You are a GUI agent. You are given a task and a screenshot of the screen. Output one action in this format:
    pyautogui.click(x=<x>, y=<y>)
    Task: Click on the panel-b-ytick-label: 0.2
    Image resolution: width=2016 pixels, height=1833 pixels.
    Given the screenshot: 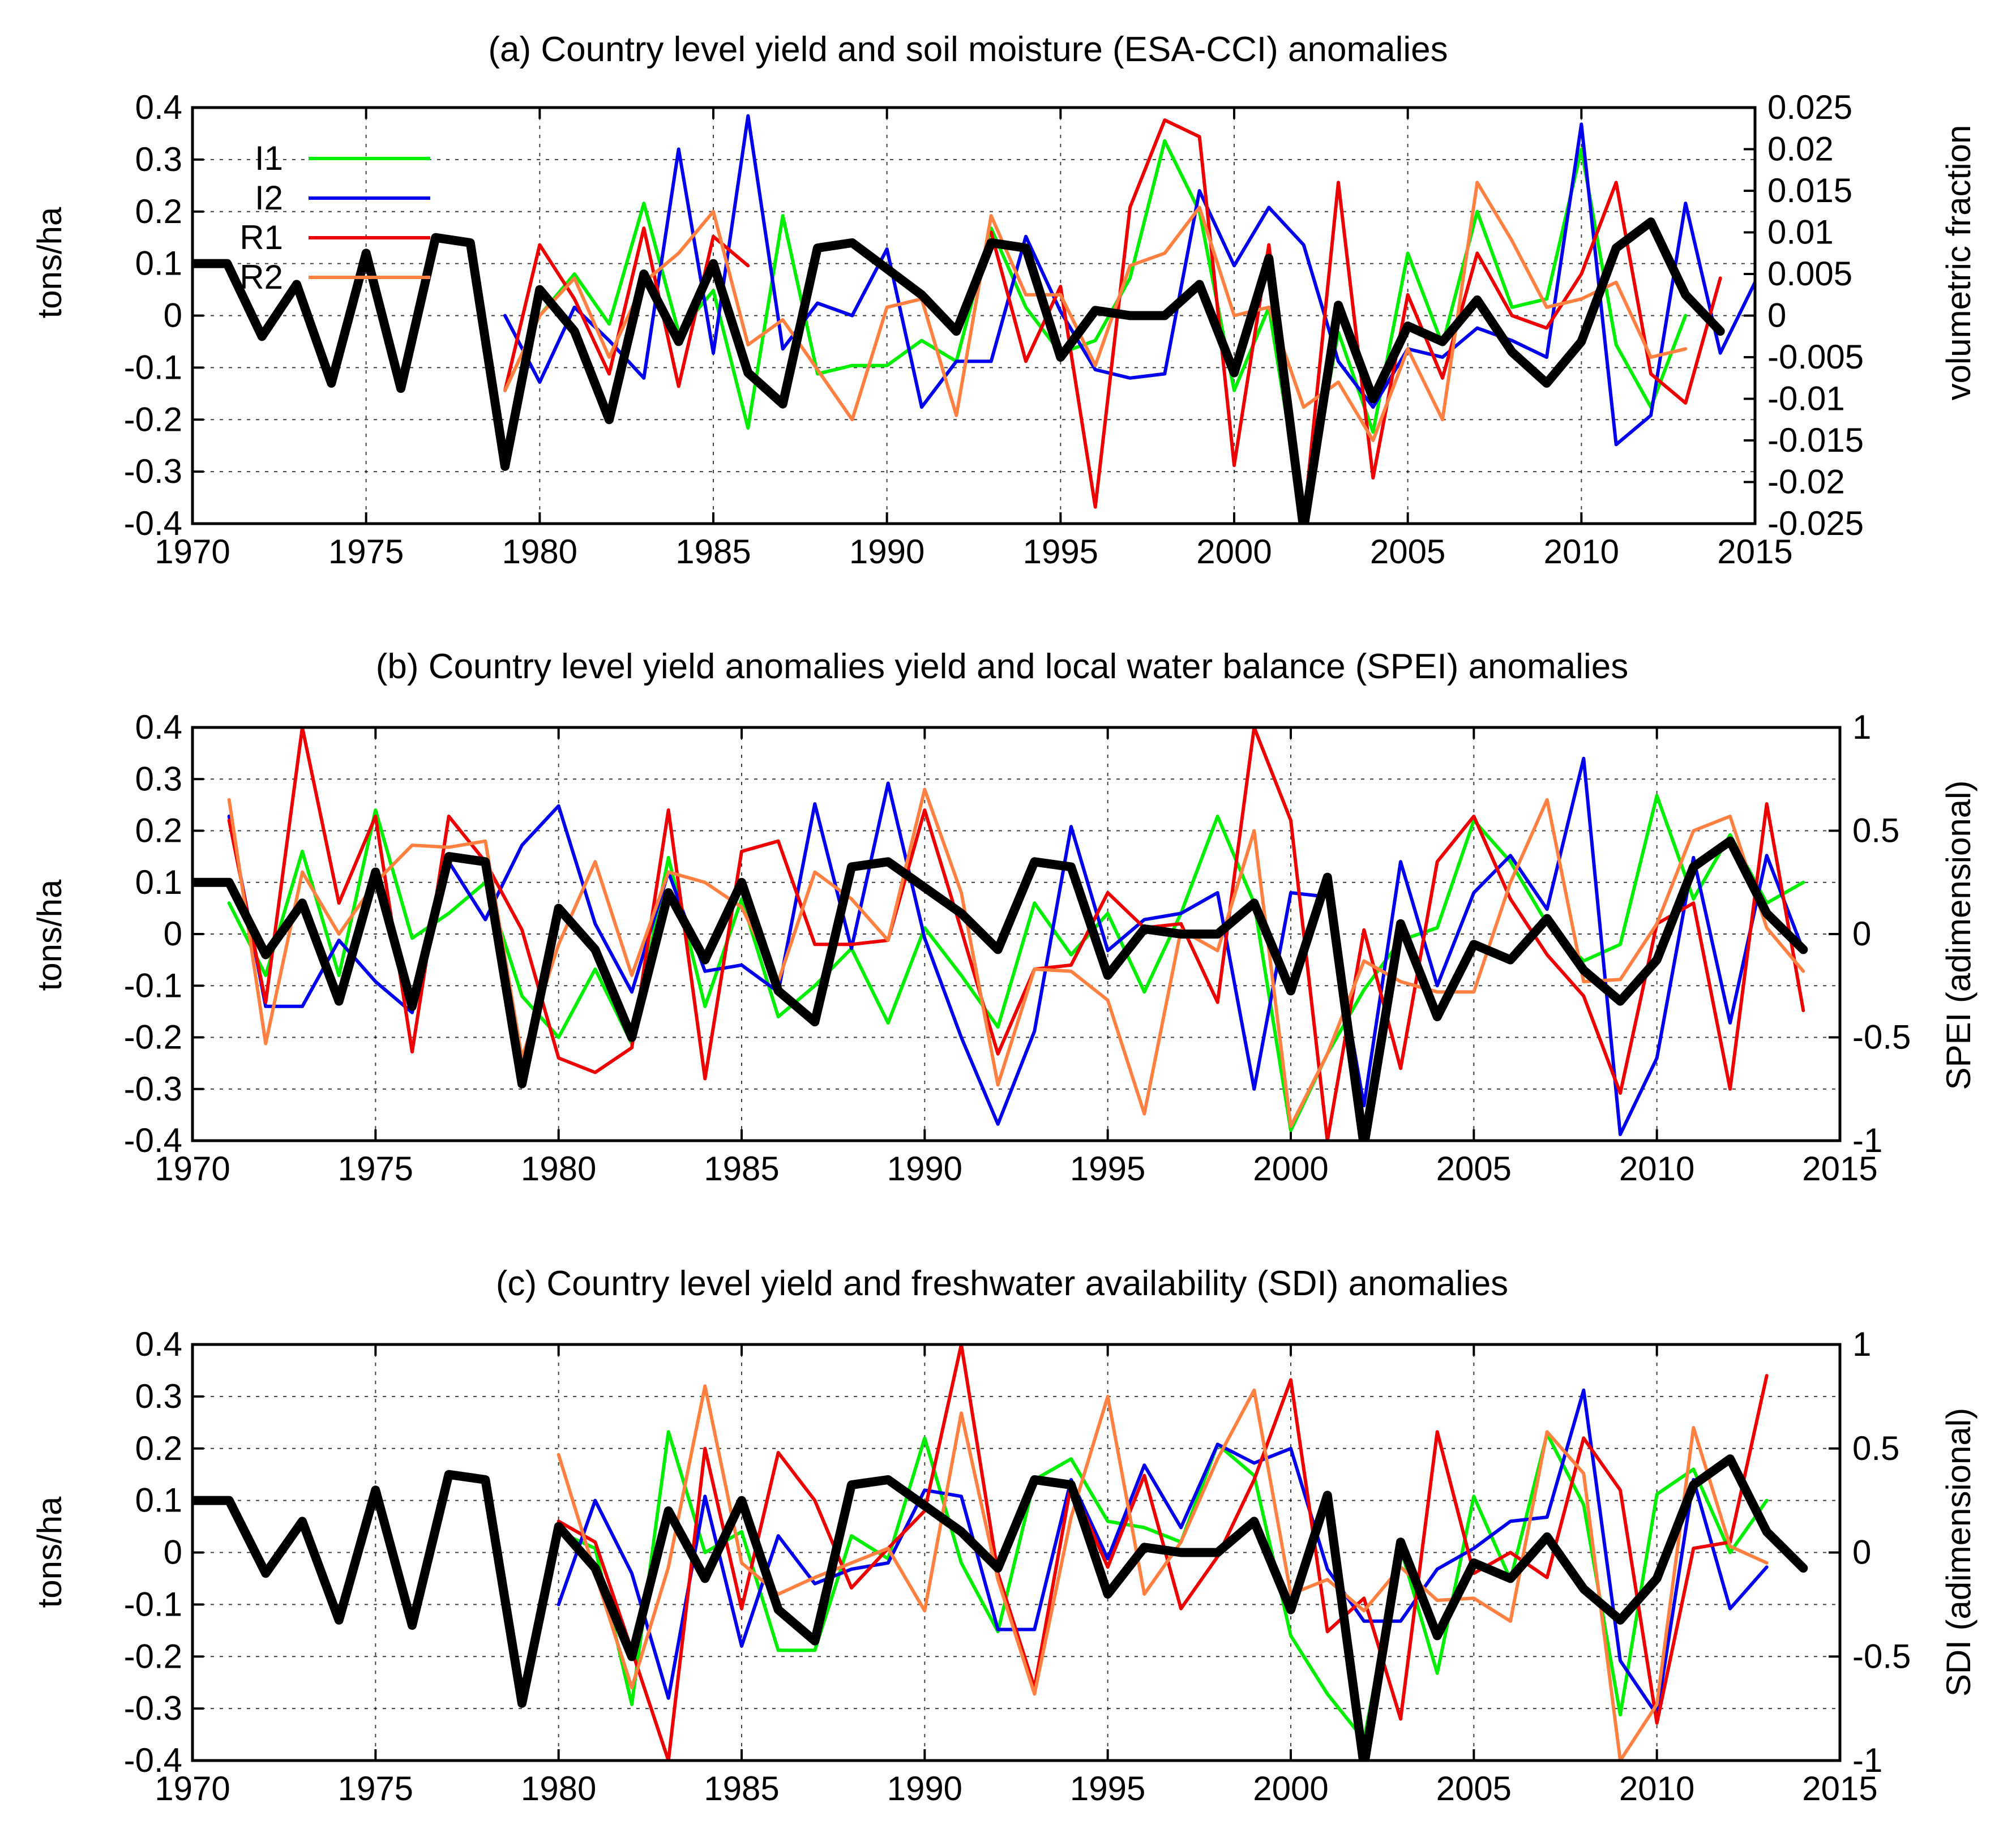 What is the action you would take?
    pyautogui.click(x=158, y=831)
    